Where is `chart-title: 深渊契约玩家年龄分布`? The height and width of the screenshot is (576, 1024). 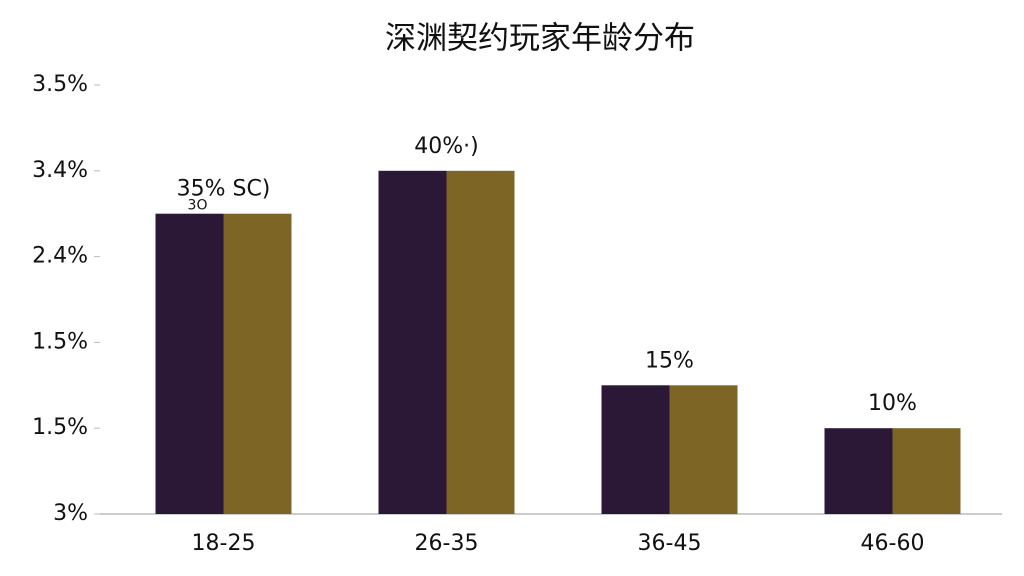 chart-title: 深渊契约玩家年龄分布 is located at coordinates (540, 39).